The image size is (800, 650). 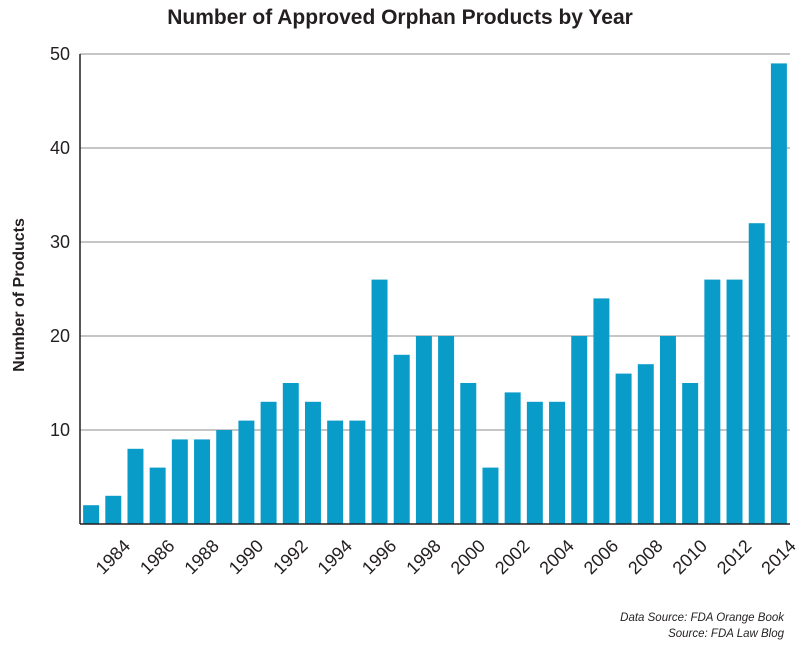 I want to click on y-tick-label-30: 30, so click(x=60, y=242).